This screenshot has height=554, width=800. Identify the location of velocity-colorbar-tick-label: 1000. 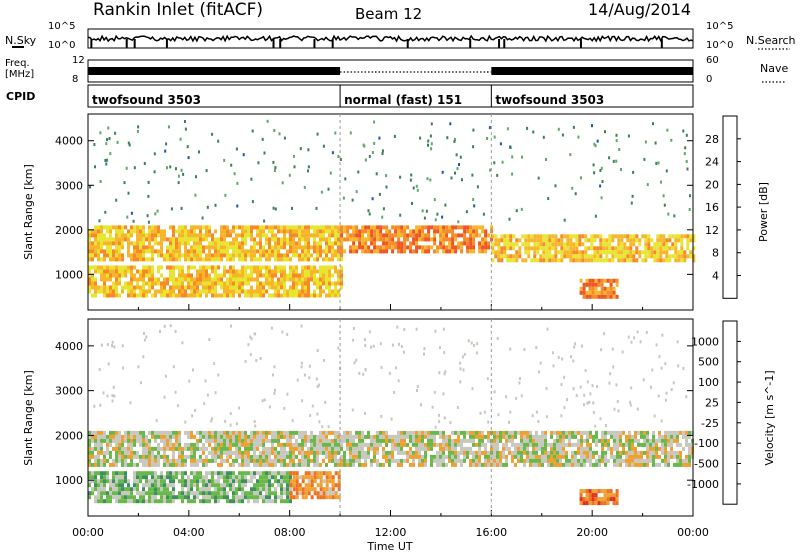
(705, 341).